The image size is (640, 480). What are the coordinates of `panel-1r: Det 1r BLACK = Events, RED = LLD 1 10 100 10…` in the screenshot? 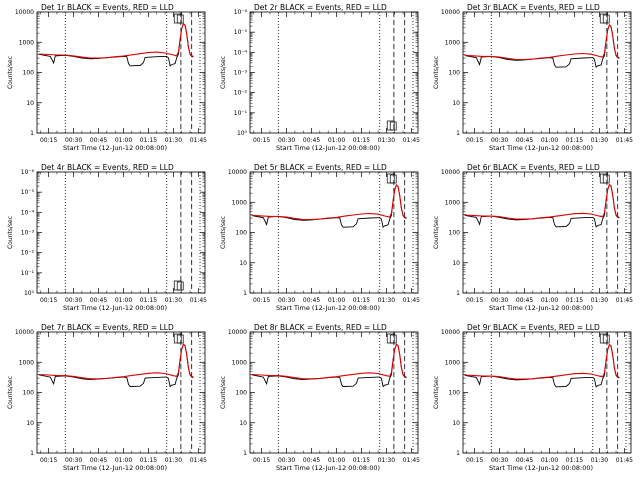 It's located at (107, 77).